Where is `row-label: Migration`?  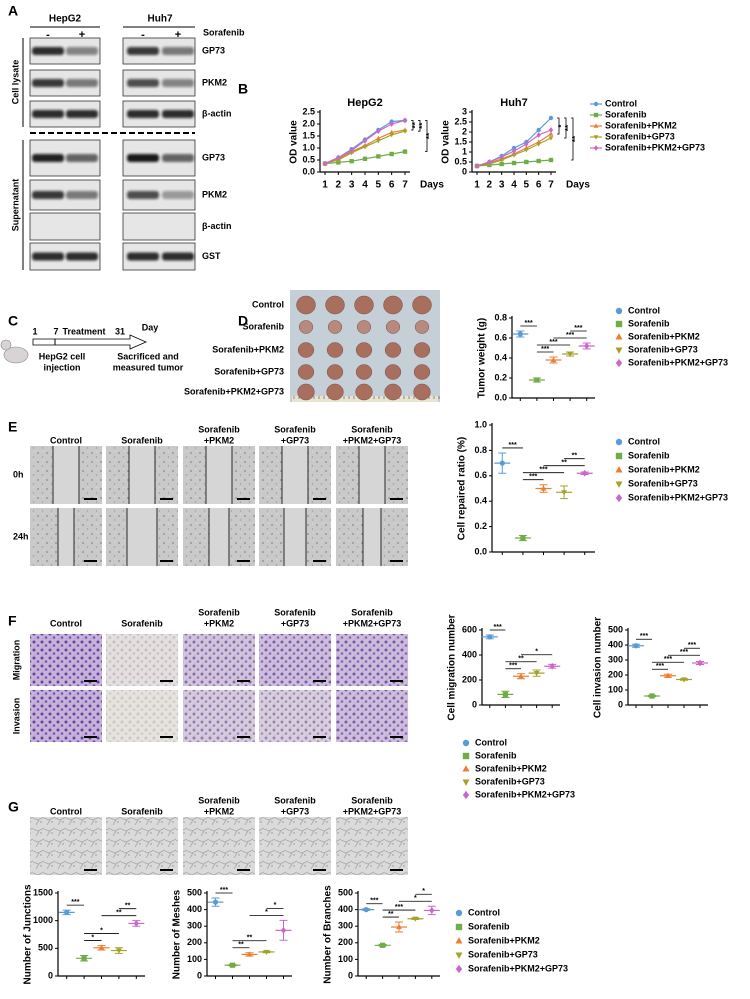 row-label: Migration is located at coordinates (16, 660).